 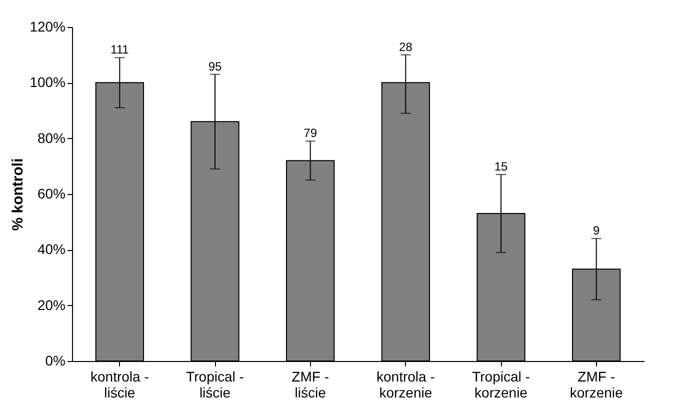 What do you see at coordinates (596, 231) in the screenshot?
I see `annotation: 9` at bounding box center [596, 231].